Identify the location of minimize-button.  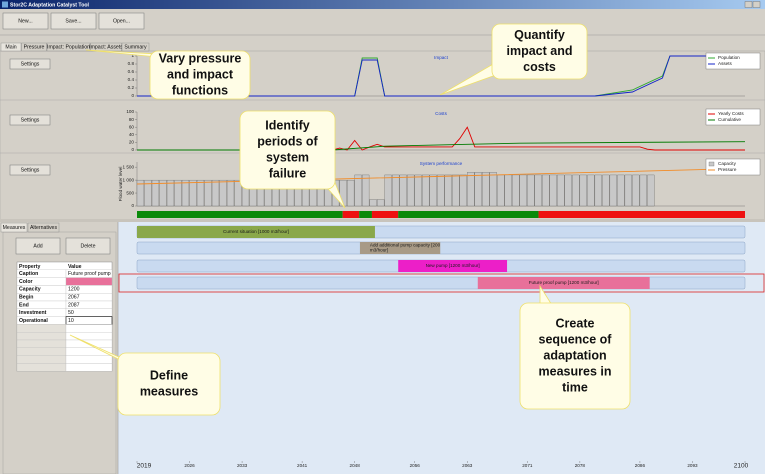
(748, 4).